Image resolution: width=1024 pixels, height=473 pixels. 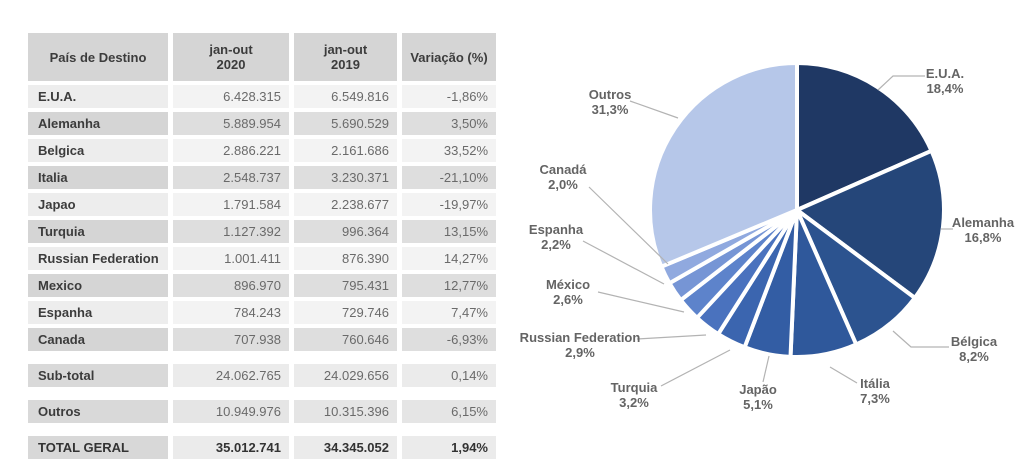 I want to click on pie-label: Alemanha 16,8%, so click(x=983, y=230).